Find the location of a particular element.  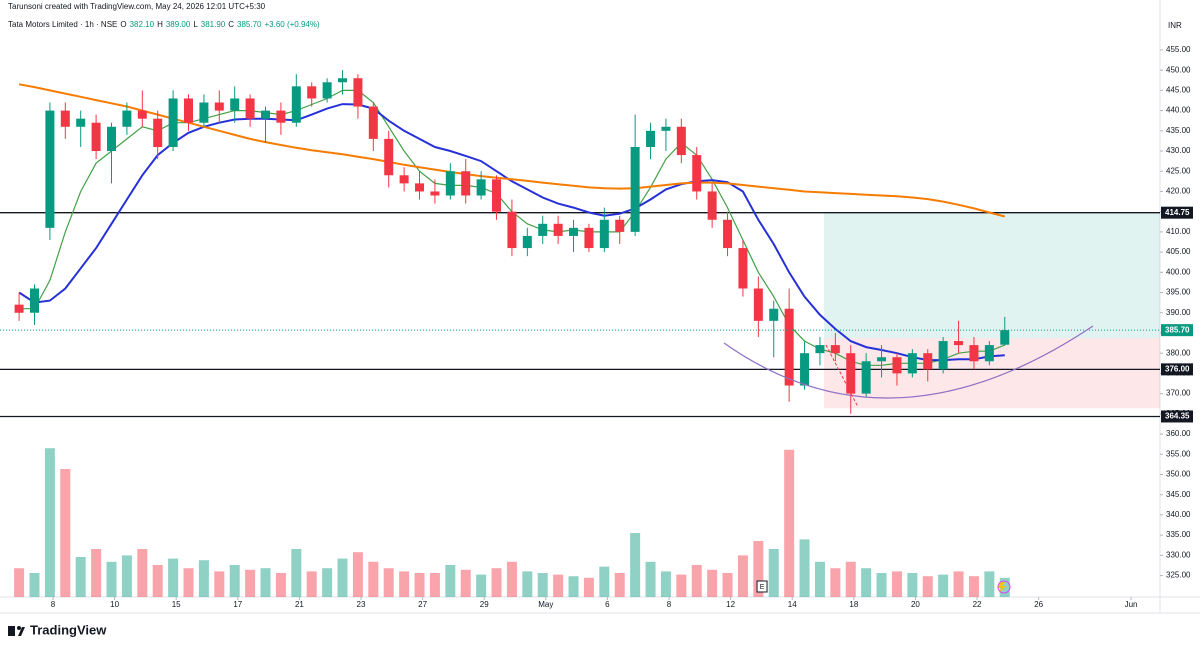

x-tick-label: 18 is located at coordinates (853, 604).